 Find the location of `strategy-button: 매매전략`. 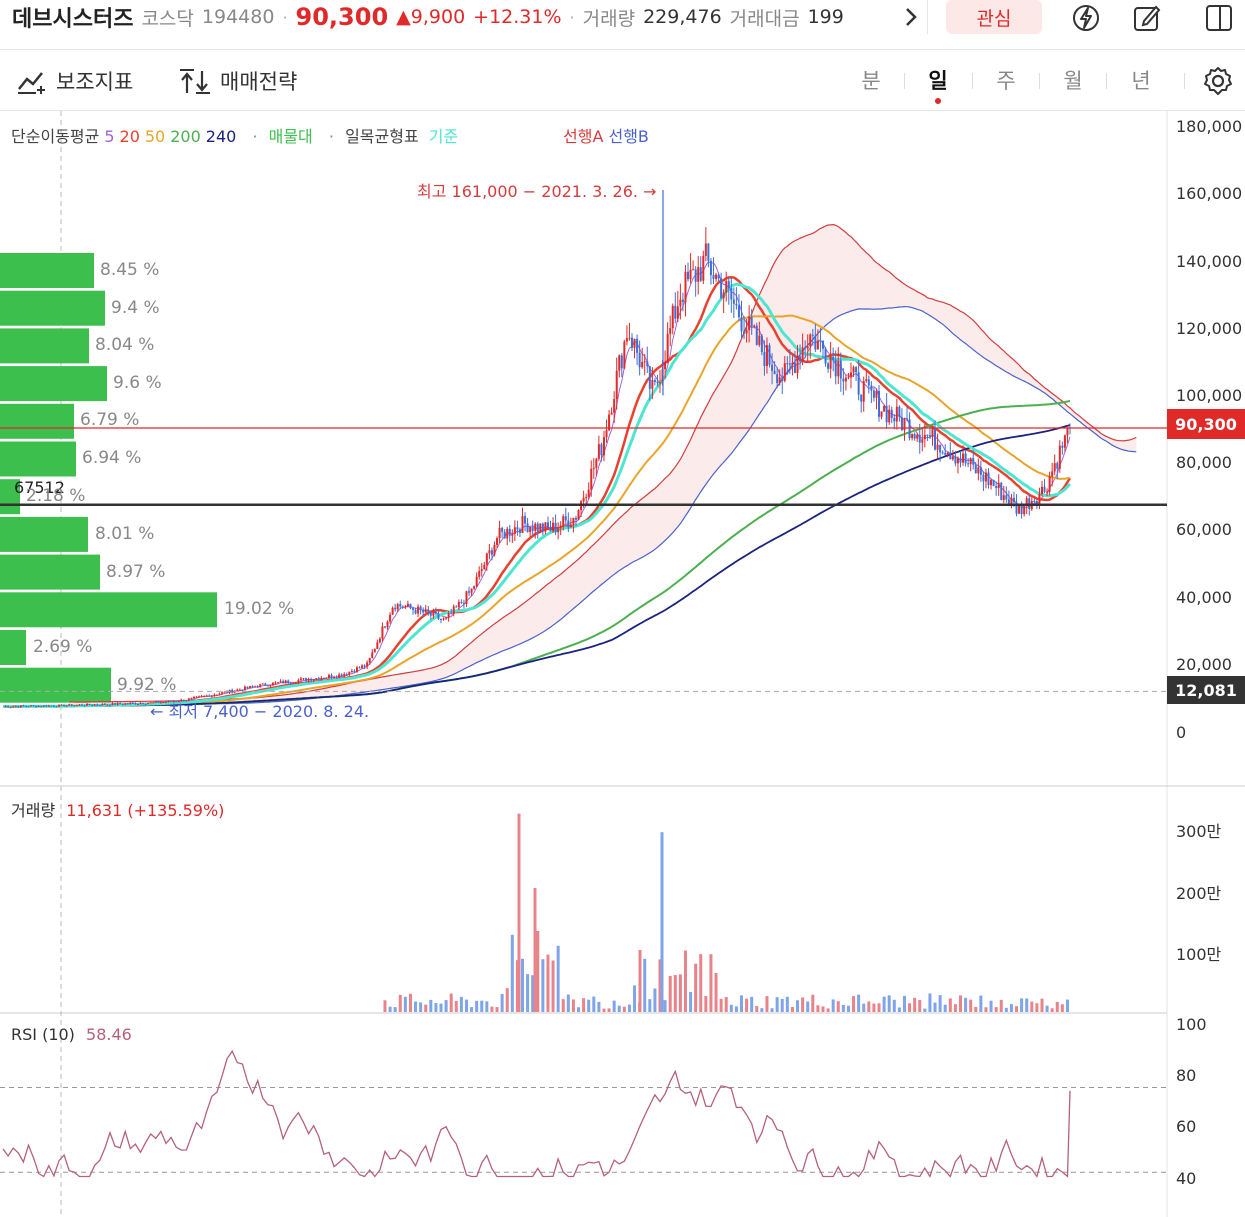

strategy-button: 매매전략 is located at coordinates (237, 81).